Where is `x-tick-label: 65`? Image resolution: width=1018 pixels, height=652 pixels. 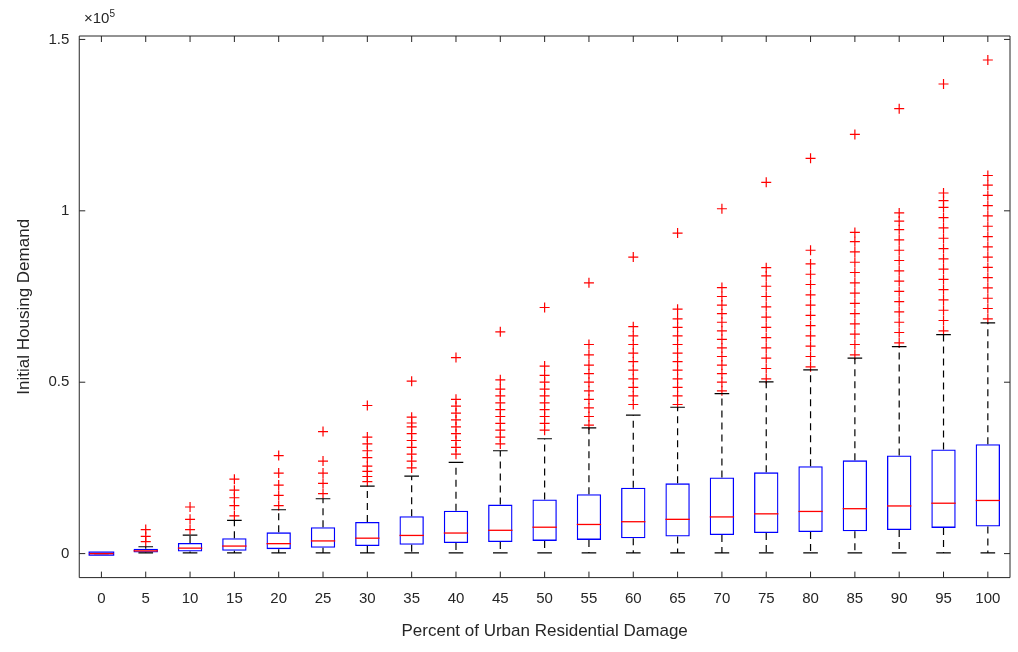
x-tick-label: 65 is located at coordinates (677, 597).